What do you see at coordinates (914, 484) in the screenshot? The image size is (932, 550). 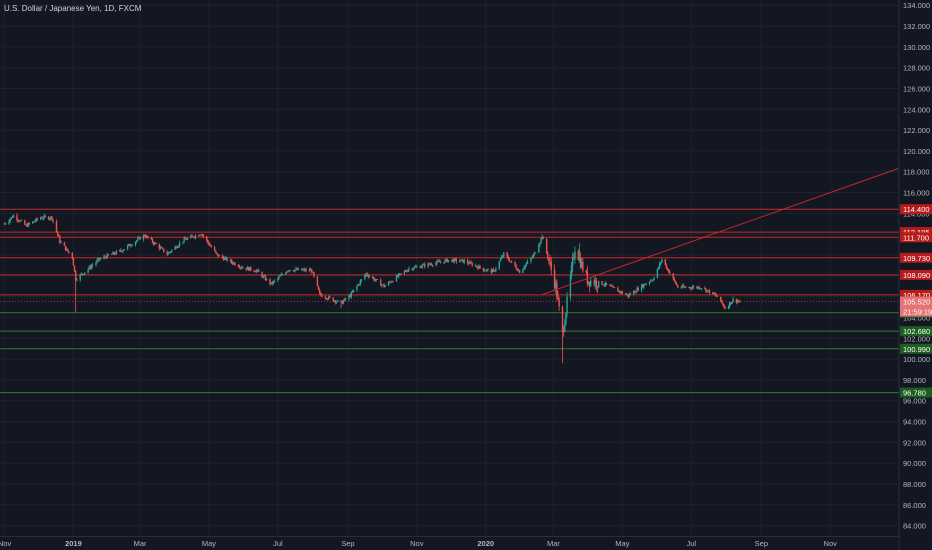 I see `y-tick-label: 88.000` at bounding box center [914, 484].